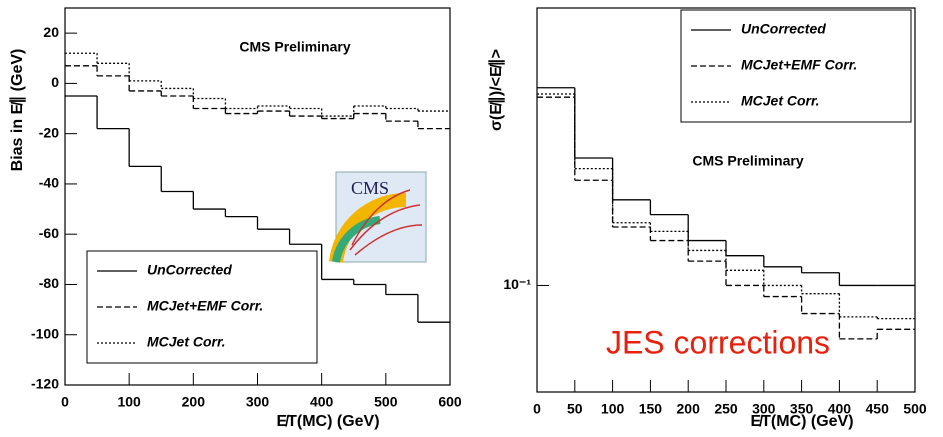 This screenshot has width=943, height=437. What do you see at coordinates (55, 82) in the screenshot?
I see `y-tick-label: 0` at bounding box center [55, 82].